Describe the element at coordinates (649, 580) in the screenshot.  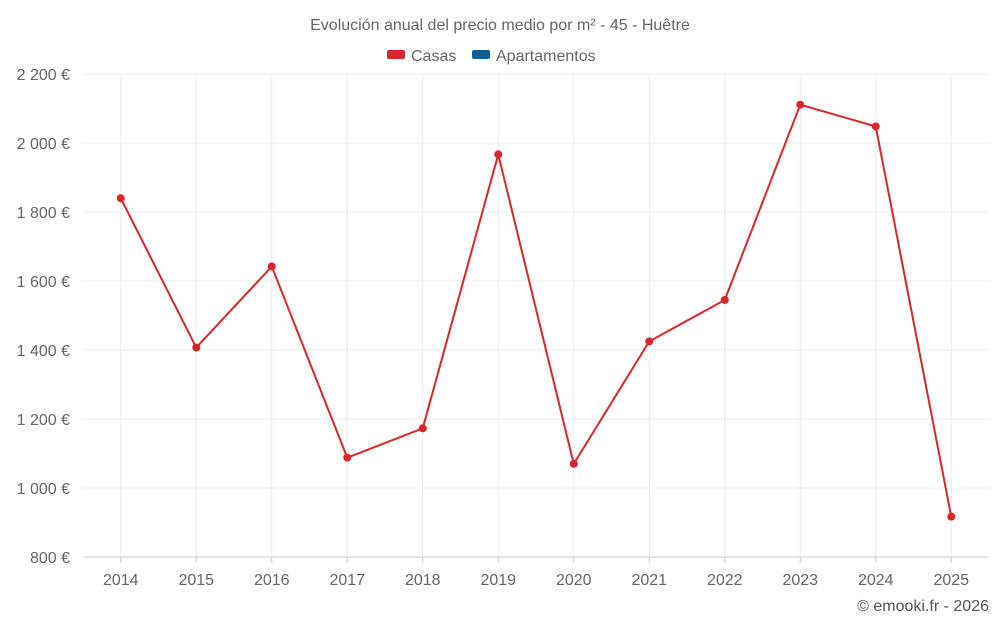
I see `x-tick-label: 2021` at that location.